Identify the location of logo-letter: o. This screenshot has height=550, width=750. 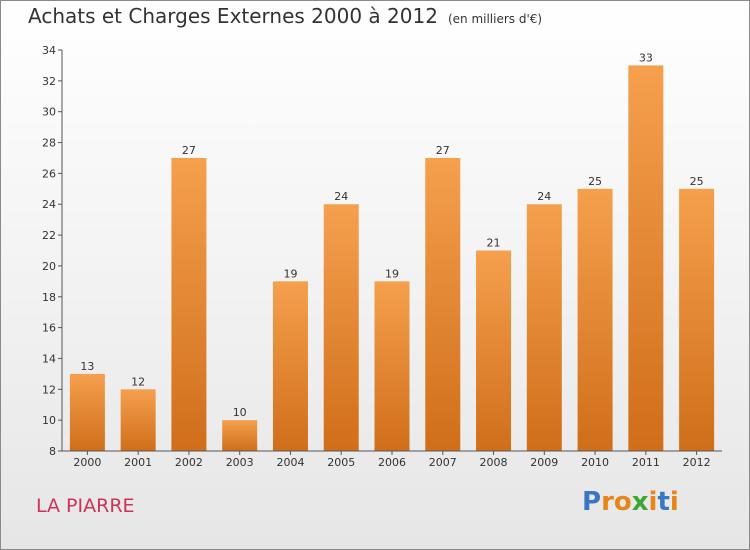
(622, 502).